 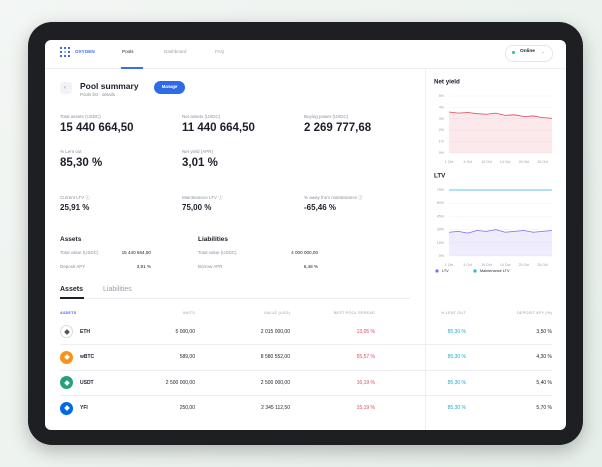 I want to click on area, so click(x=500, y=242).